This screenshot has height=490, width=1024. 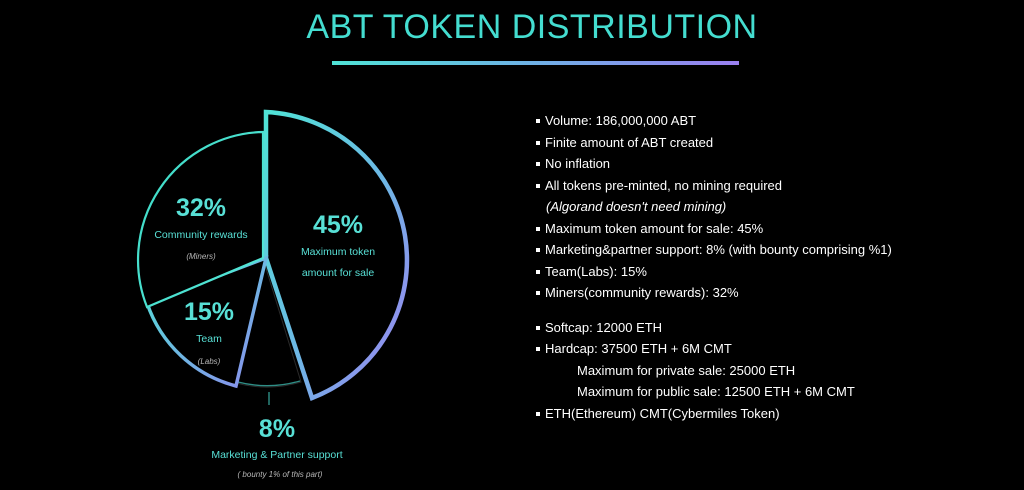 I want to click on slice-community-percent: 32%, so click(x=201, y=208).